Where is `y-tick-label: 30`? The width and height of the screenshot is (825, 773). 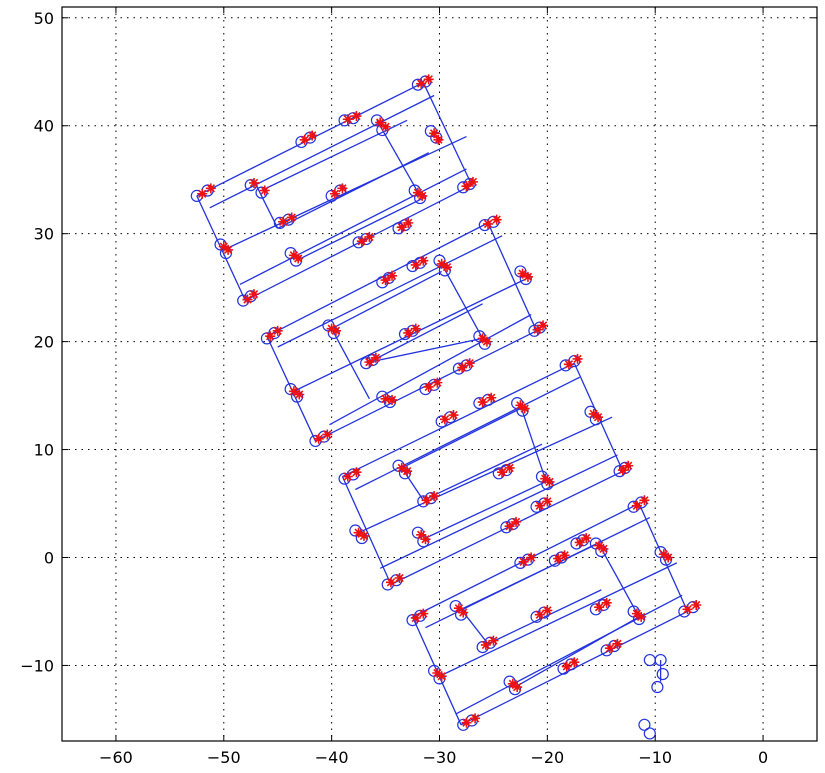 y-tick-label: 30 is located at coordinates (44, 234).